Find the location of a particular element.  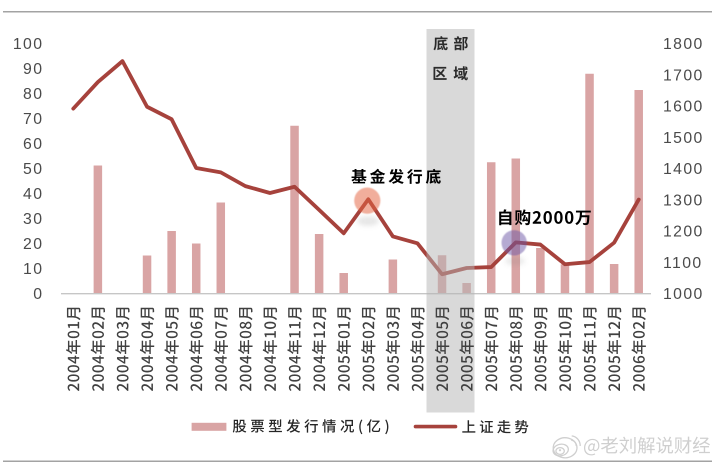

svg-text: 40 is located at coordinates (33, 194).